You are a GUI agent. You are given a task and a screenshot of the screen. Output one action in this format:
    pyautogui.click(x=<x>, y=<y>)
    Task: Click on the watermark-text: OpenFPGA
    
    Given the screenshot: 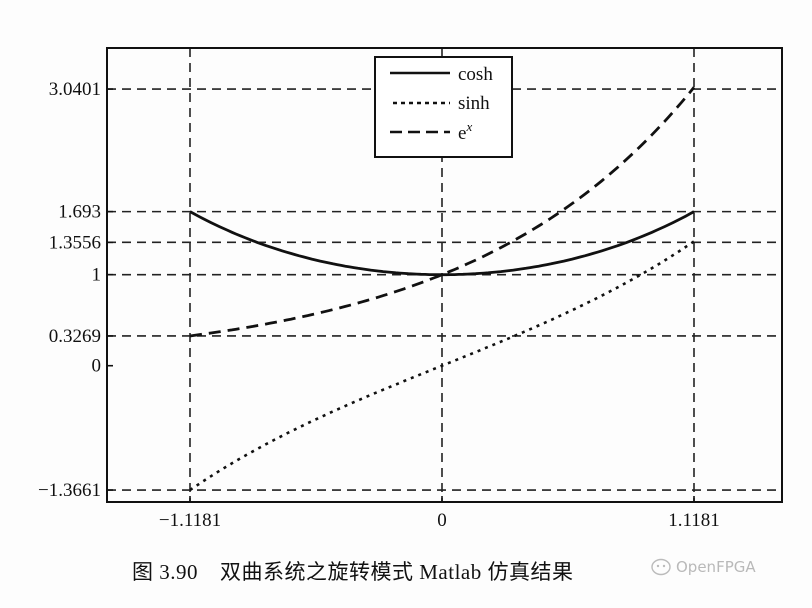 What is the action you would take?
    pyautogui.click(x=716, y=567)
    